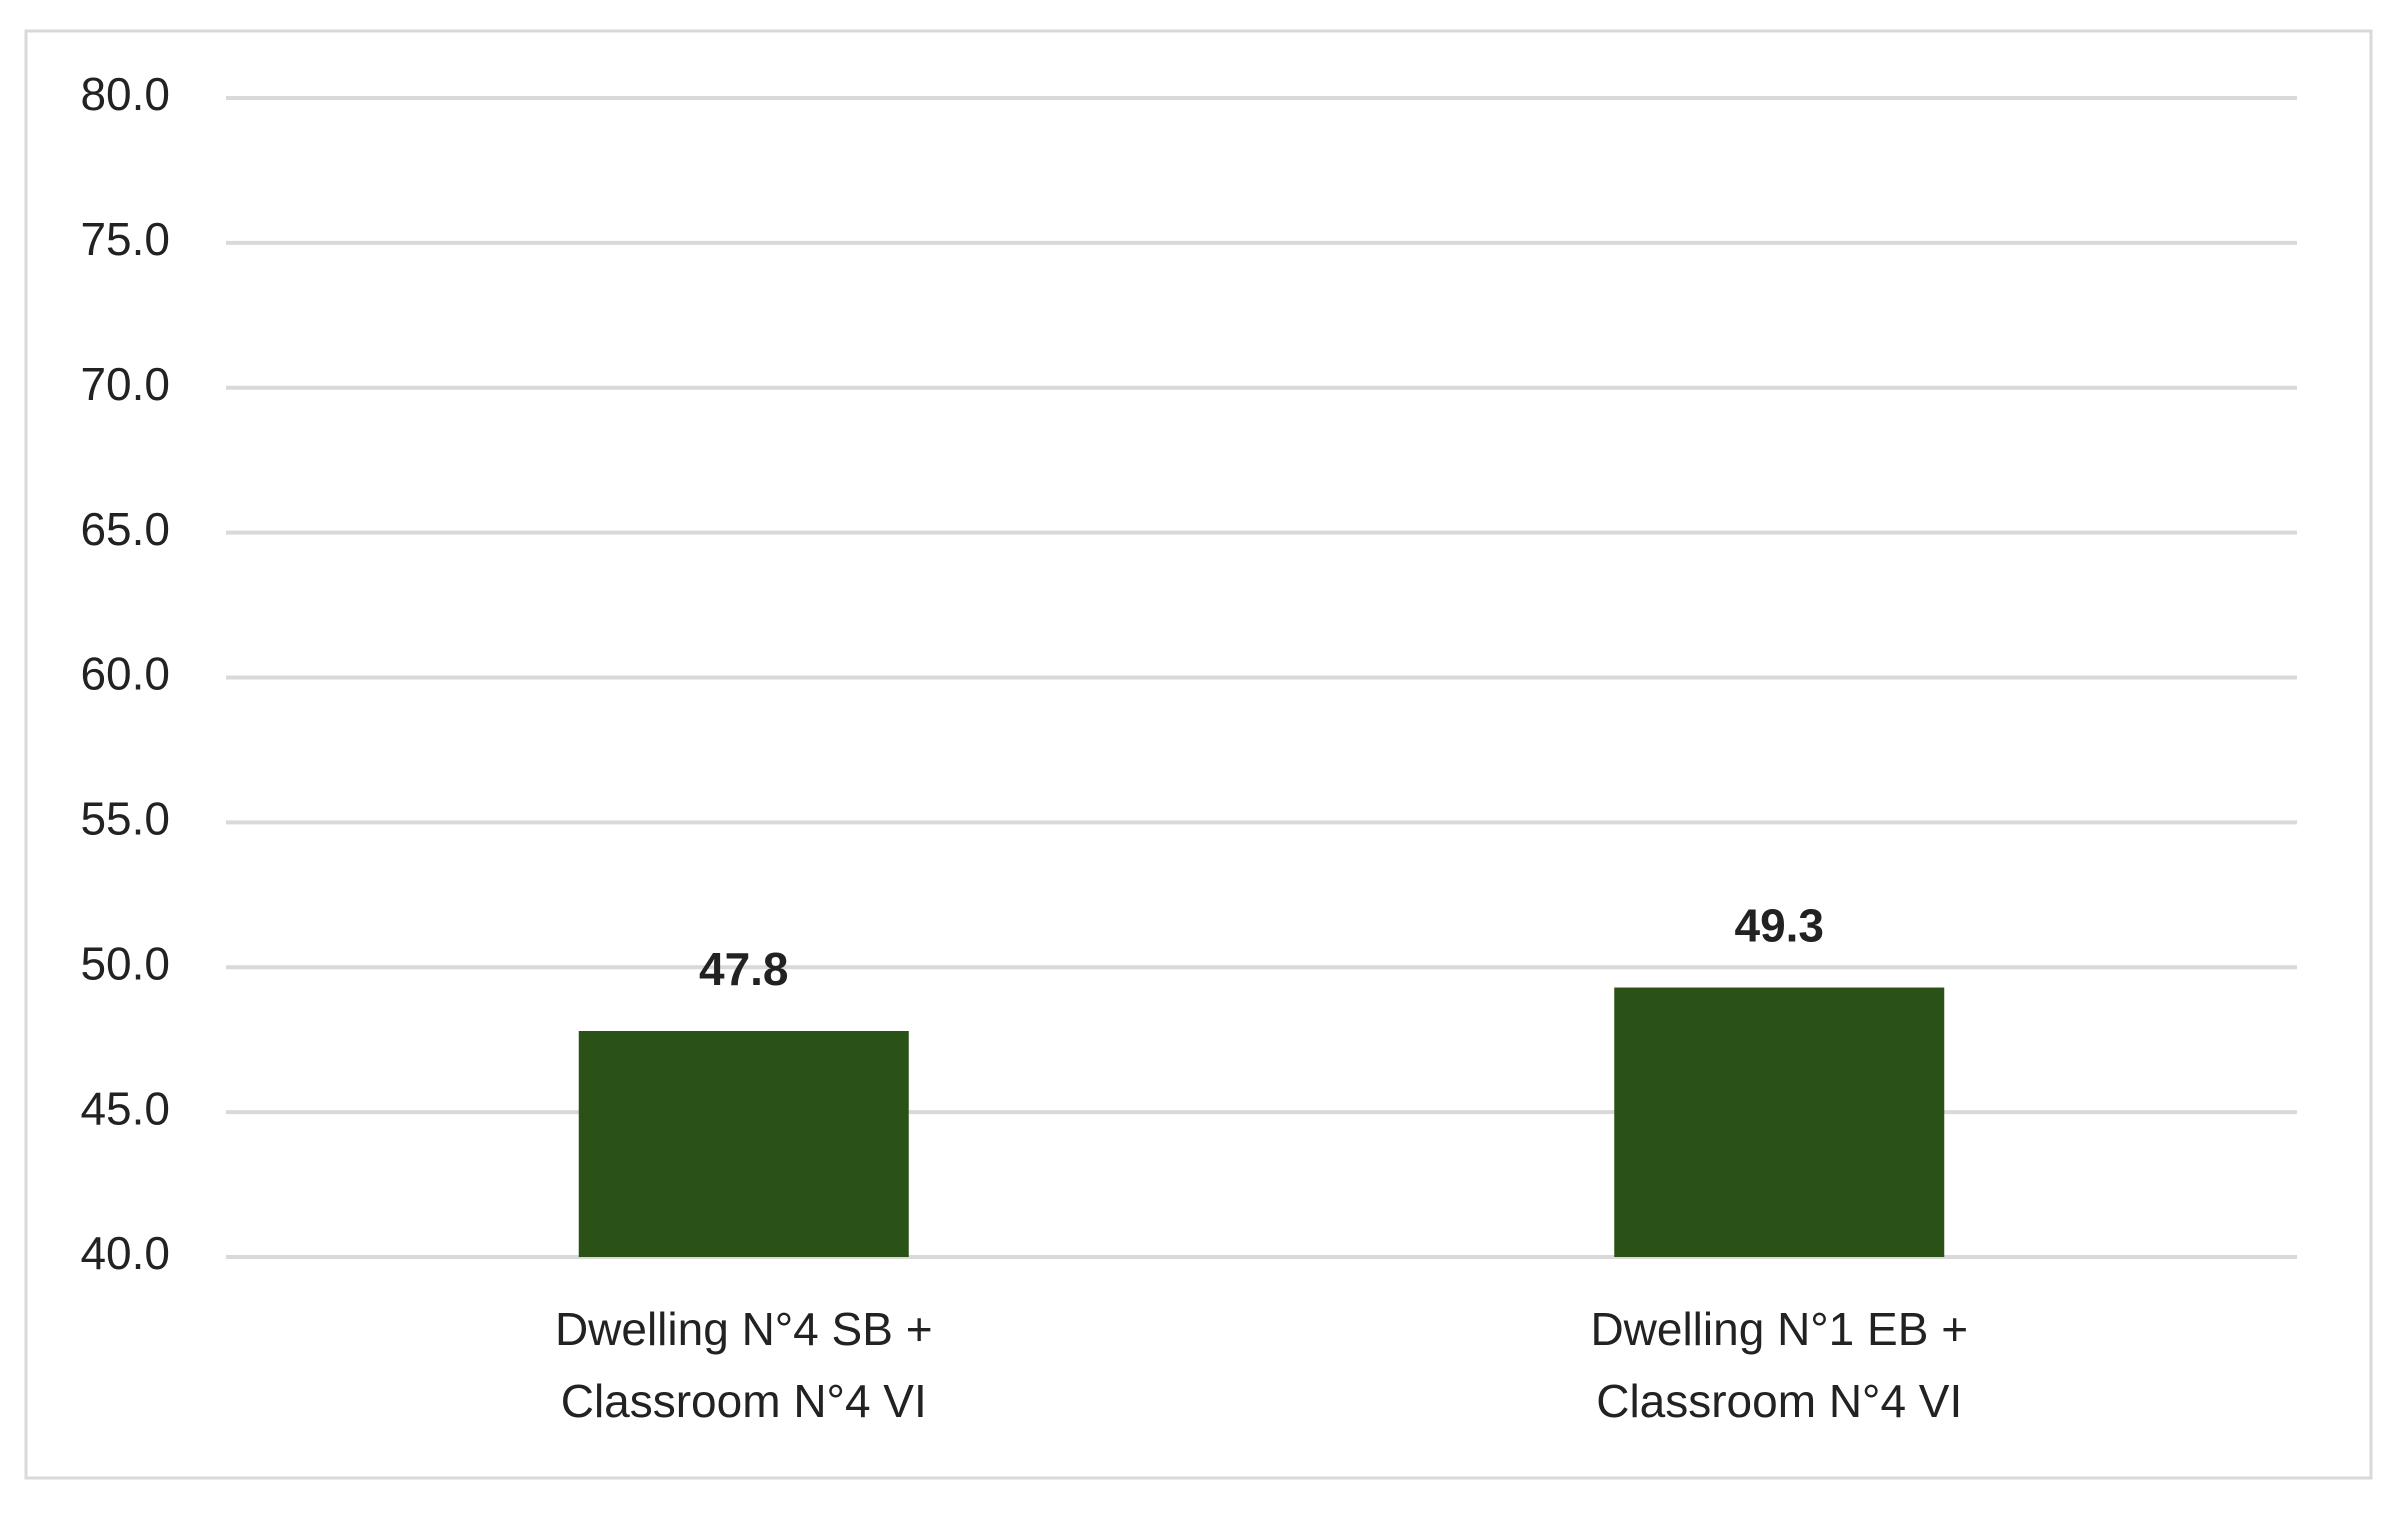 The image size is (2397, 1518). What do you see at coordinates (125, 239) in the screenshot?
I see `y-tick-label: 75.0` at bounding box center [125, 239].